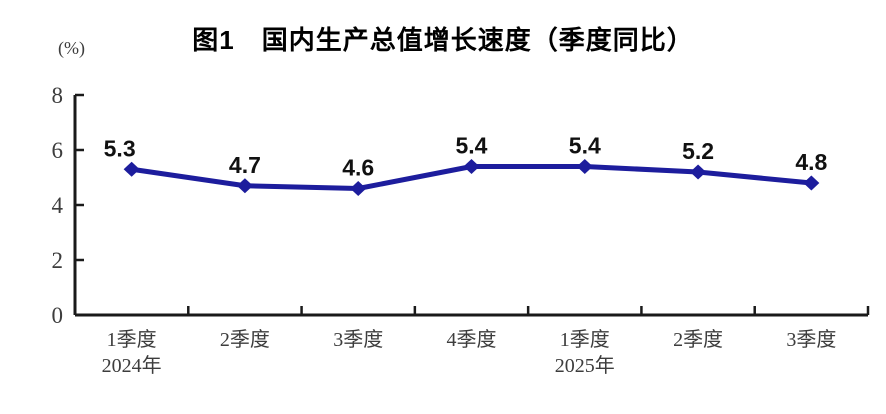 The image size is (886, 414). I want to click on y-axis-unit-label: (%), so click(71, 48).